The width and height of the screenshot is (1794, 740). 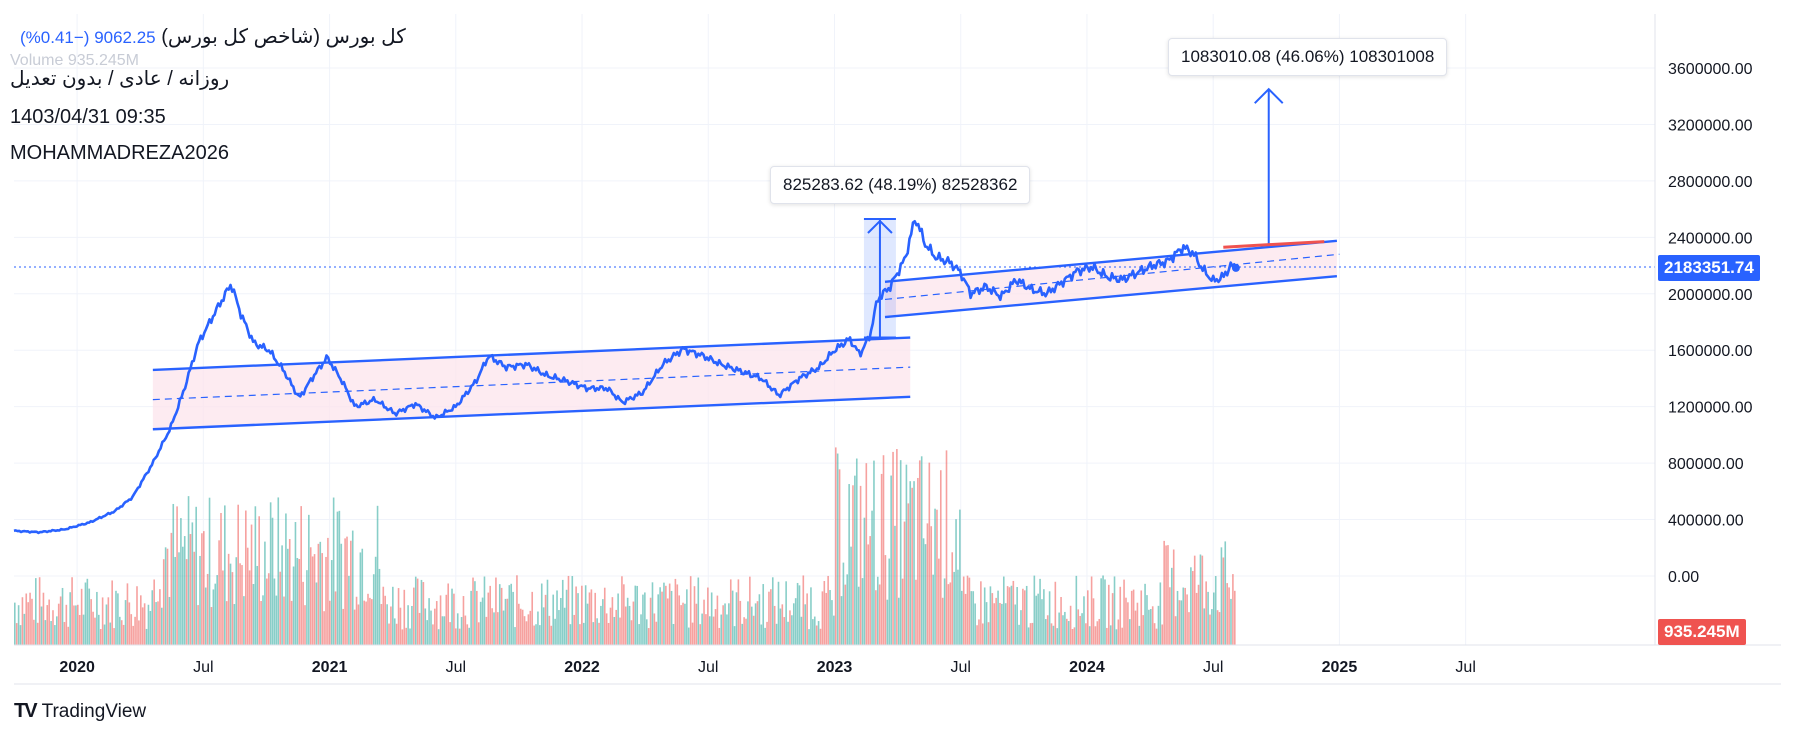 I want to click on author-label: MOHAMMADREZA2026, so click(x=119, y=153).